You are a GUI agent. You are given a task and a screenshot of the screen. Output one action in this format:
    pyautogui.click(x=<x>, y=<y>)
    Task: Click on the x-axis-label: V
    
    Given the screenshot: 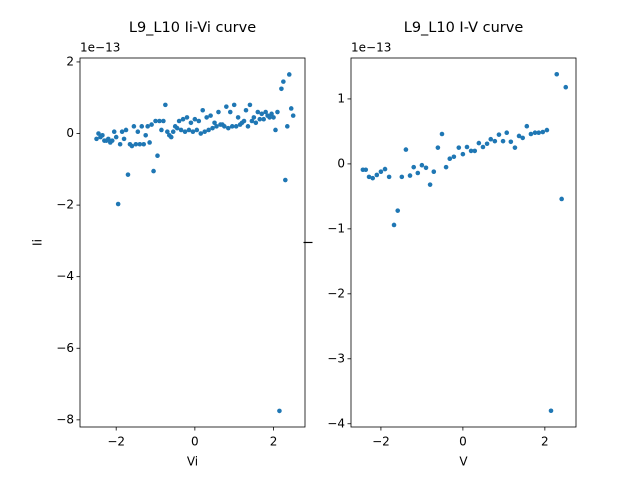 What is the action you would take?
    pyautogui.click(x=463, y=462)
    